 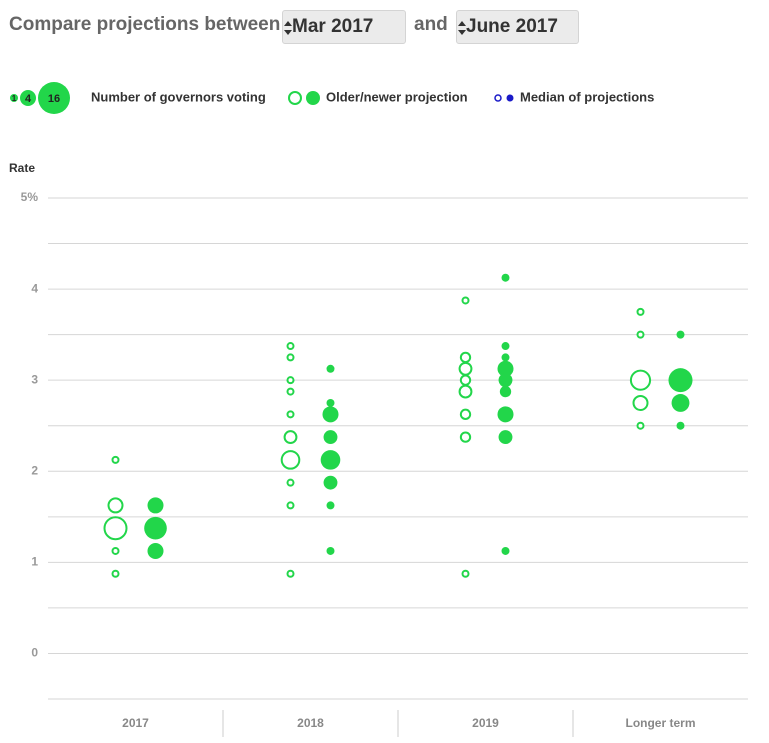 I want to click on x-tick-label: 2019, so click(x=485, y=723).